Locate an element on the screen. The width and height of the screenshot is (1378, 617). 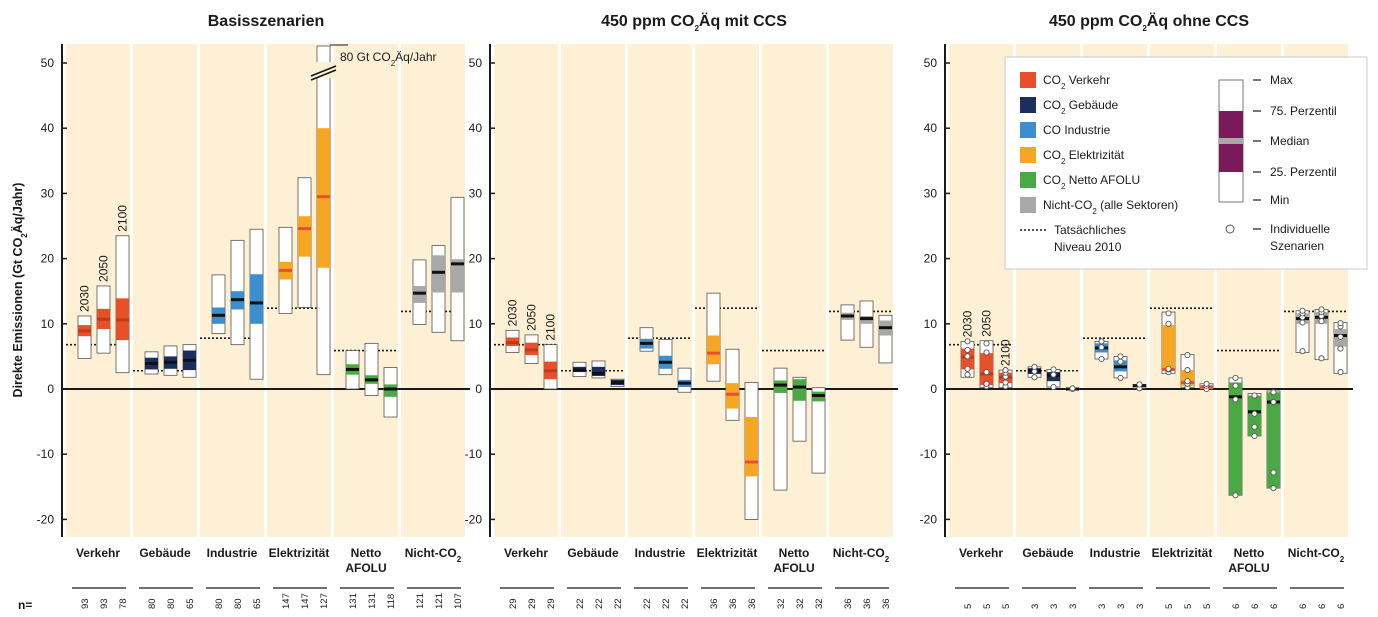
sector-label: Industrie is located at coordinates (1115, 553).